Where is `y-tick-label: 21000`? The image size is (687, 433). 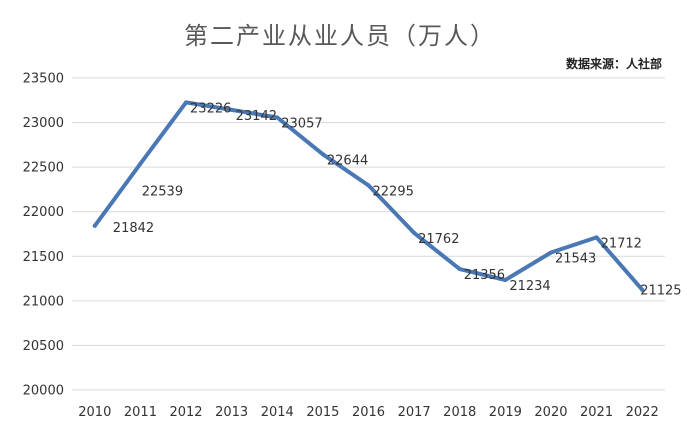 y-tick-label: 21000 is located at coordinates (43, 301).